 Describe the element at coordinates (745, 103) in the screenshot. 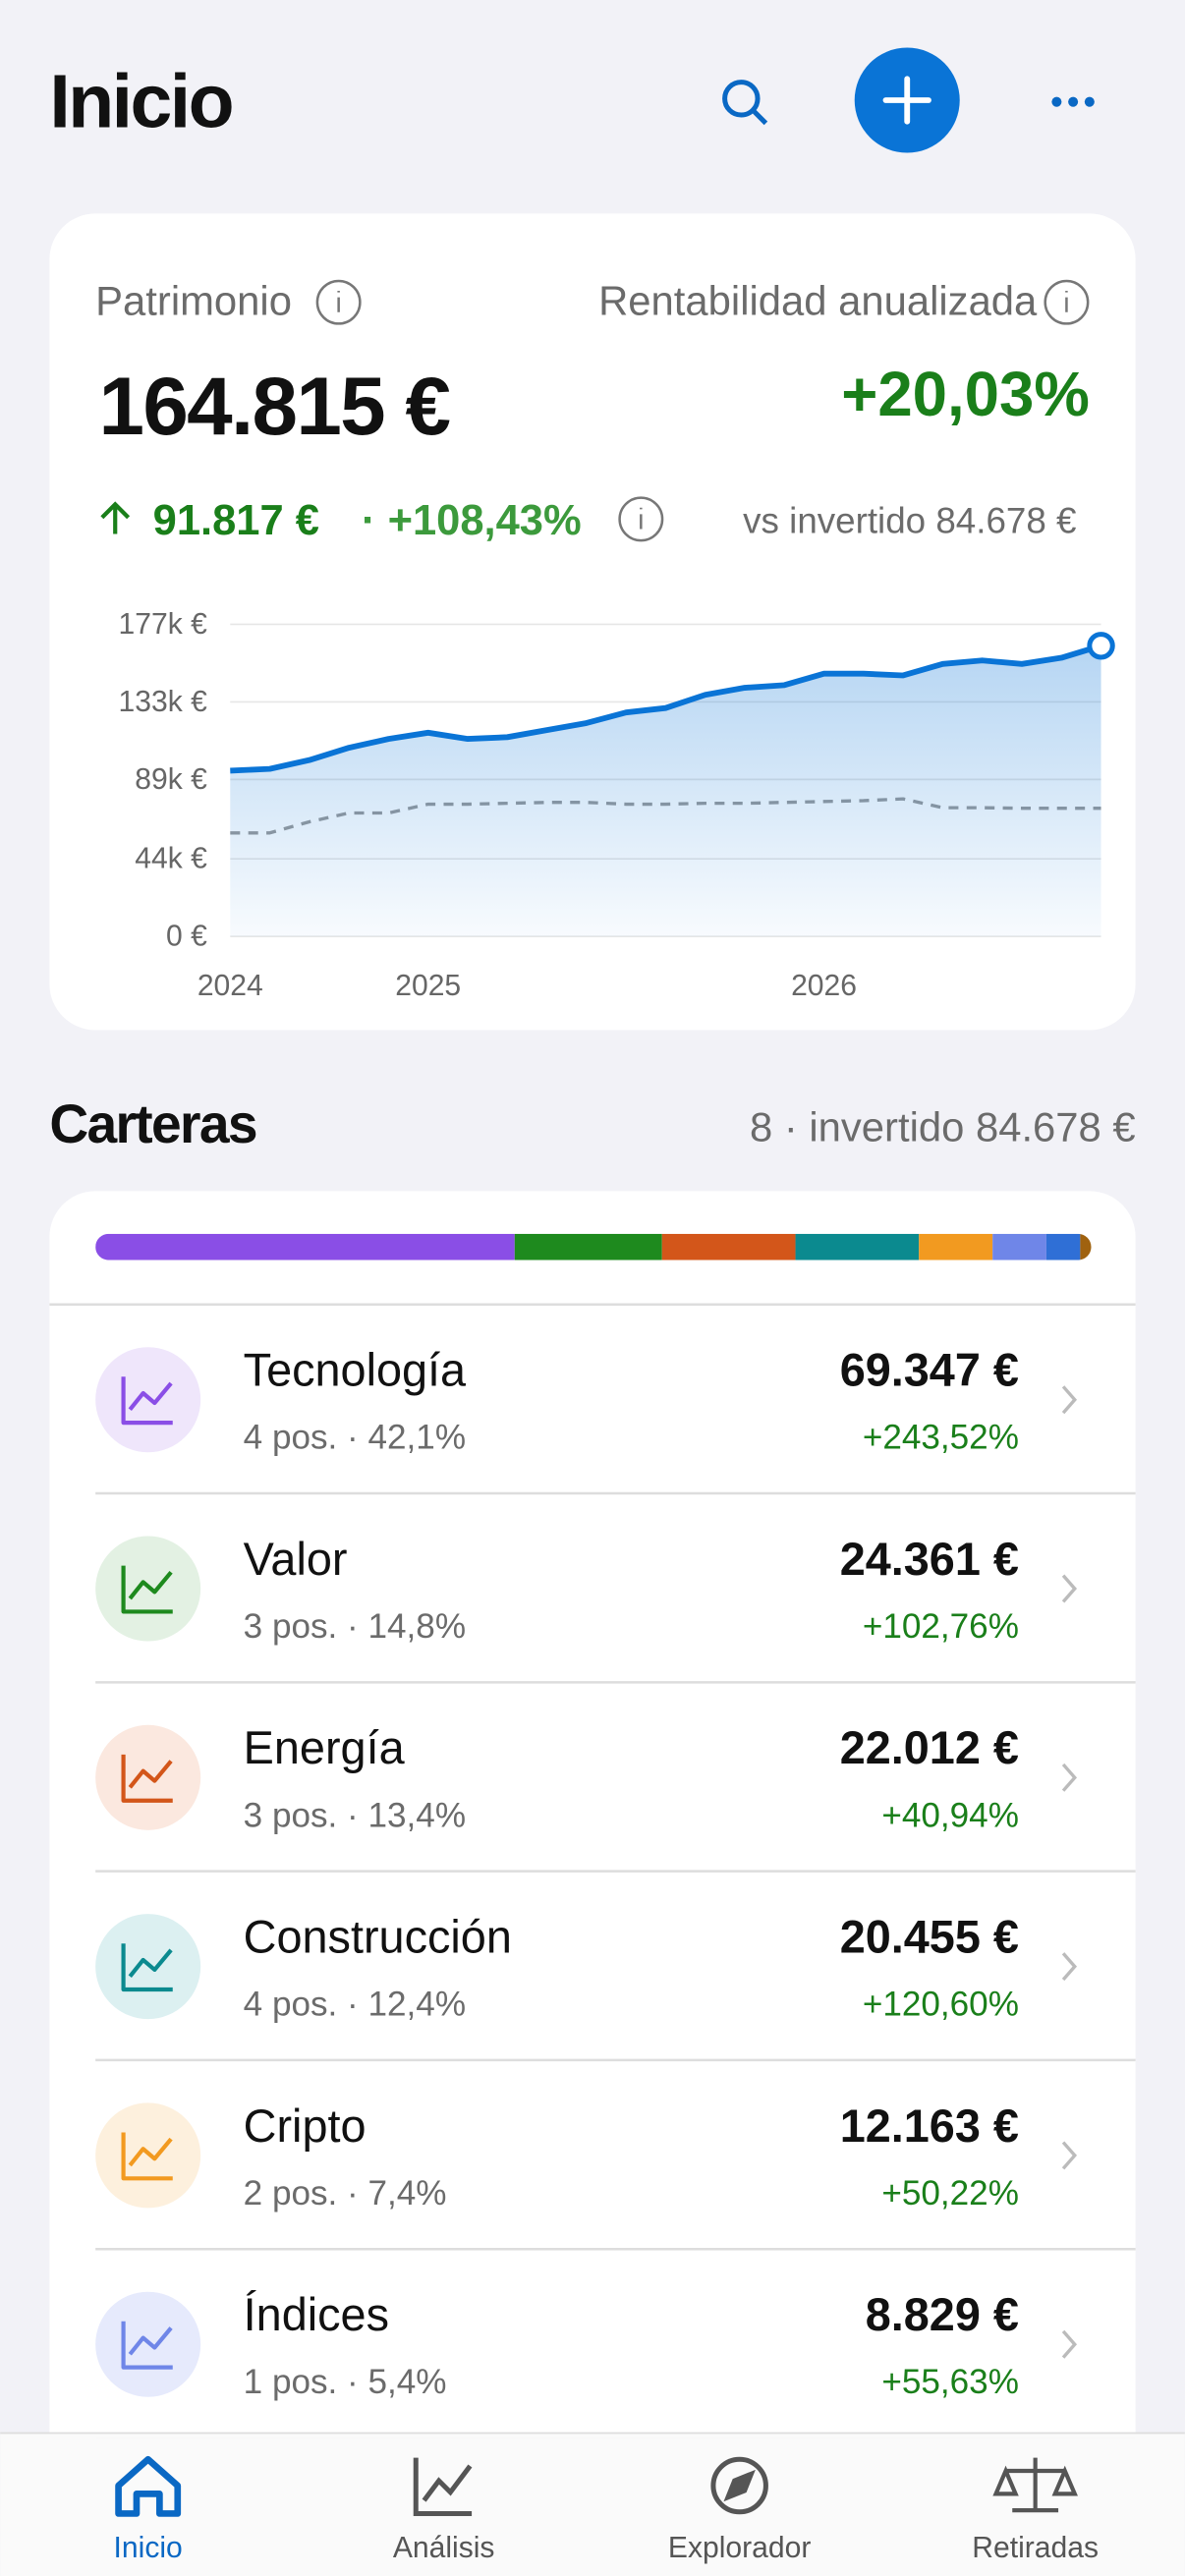

I see `search-button` at that location.